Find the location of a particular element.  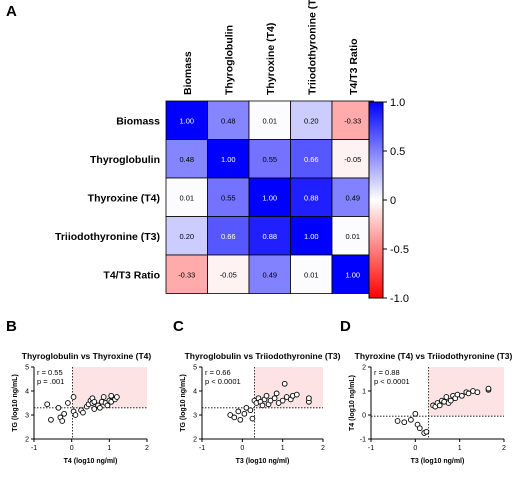

colorbar-tick-label: -0.5 is located at coordinates (399, 250).